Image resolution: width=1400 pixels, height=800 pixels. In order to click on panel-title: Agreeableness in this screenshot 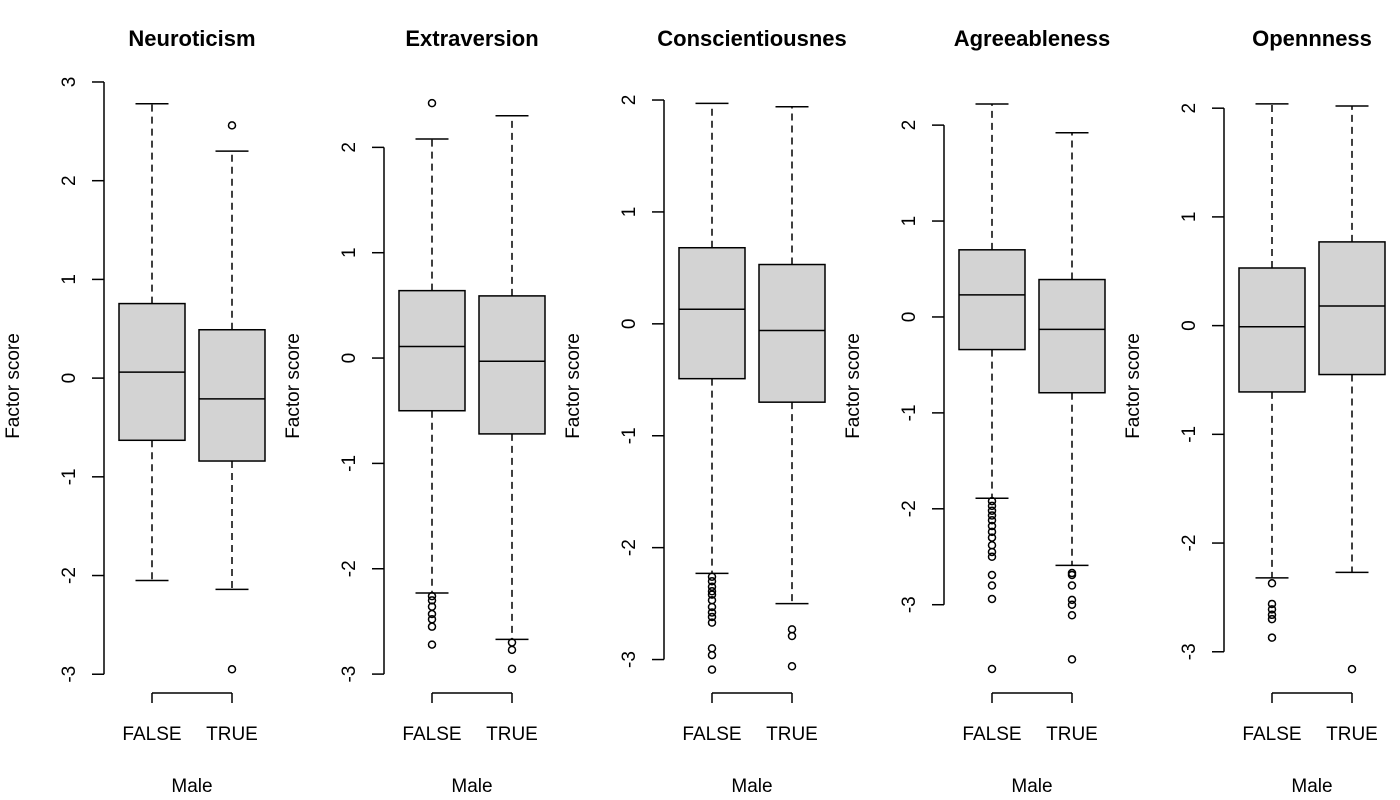, I will do `click(1032, 38)`.